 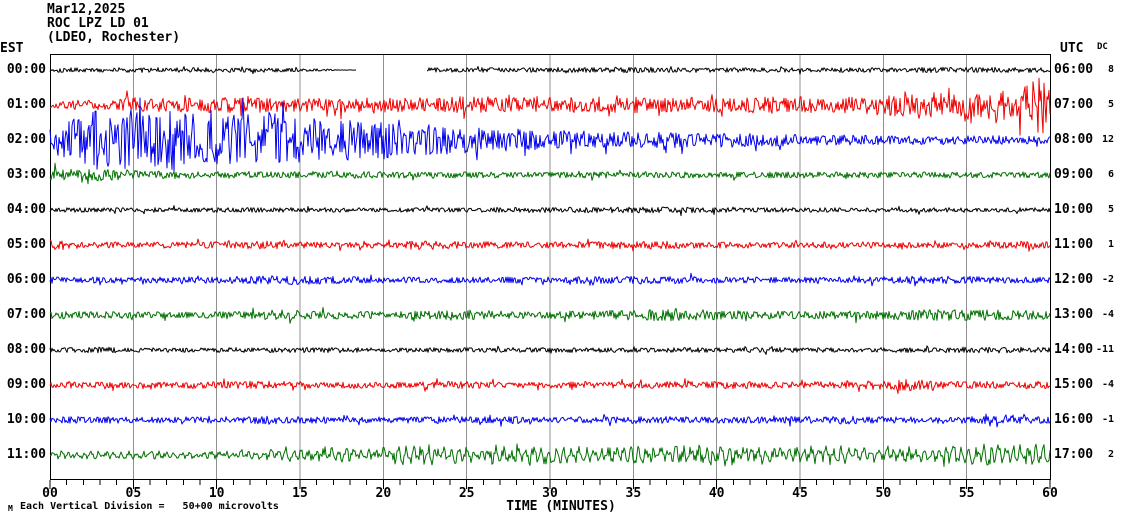 I want to click on est-time-label: 04:00, so click(x=26, y=209).